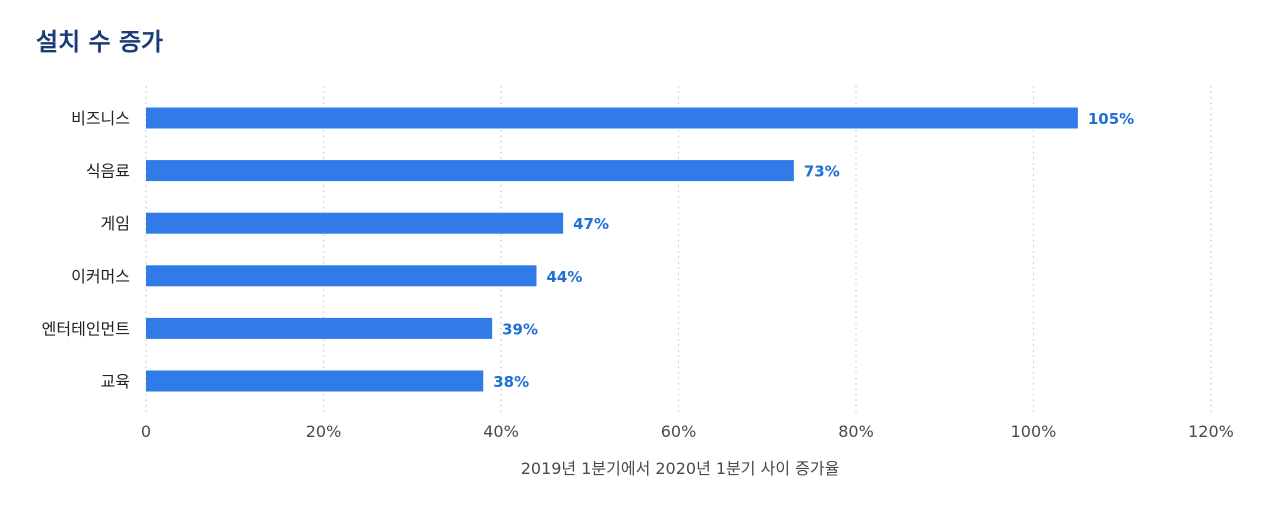  I want to click on category-label: 게임, so click(115, 223).